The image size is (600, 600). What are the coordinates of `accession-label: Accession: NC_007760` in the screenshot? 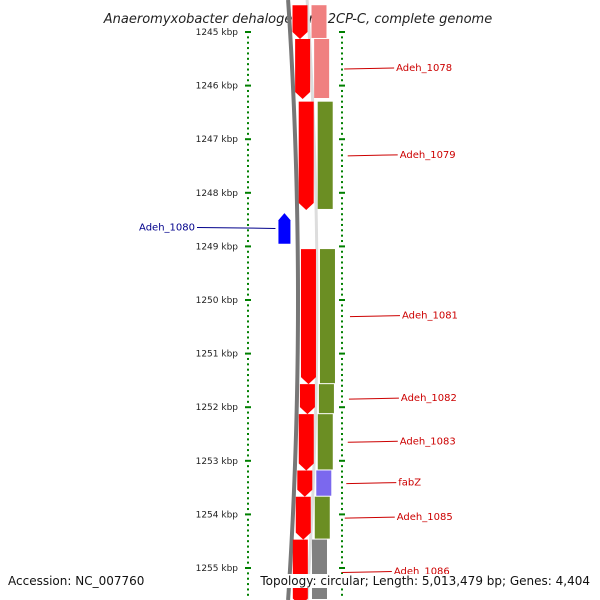 It's located at (76, 581).